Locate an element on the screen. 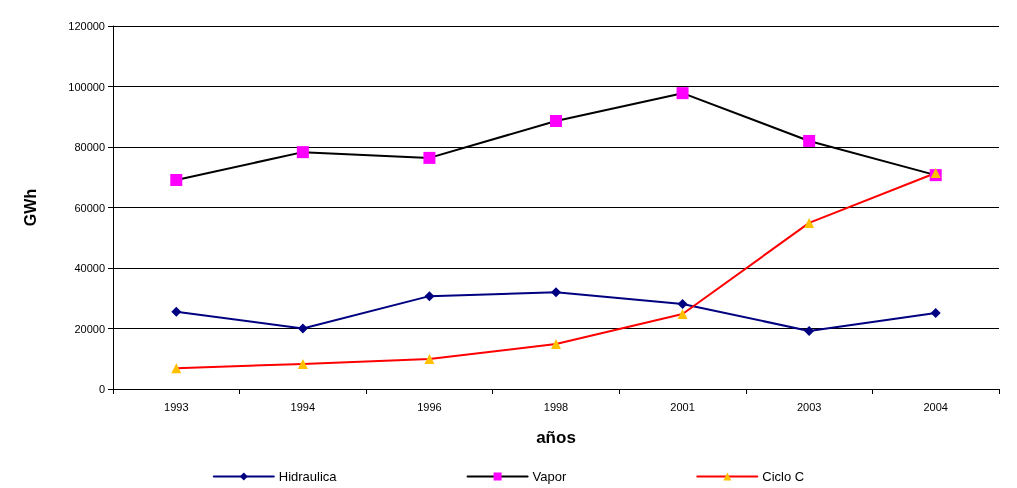 Image resolution: width=1017 pixels, height=488 pixels. y-tick-label: 40000 is located at coordinates (89, 268).